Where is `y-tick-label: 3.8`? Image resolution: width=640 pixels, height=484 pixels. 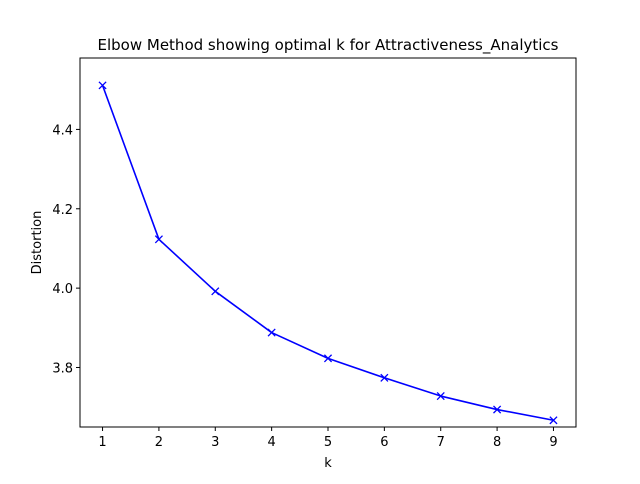 y-tick-label: 3.8 is located at coordinates (62, 368).